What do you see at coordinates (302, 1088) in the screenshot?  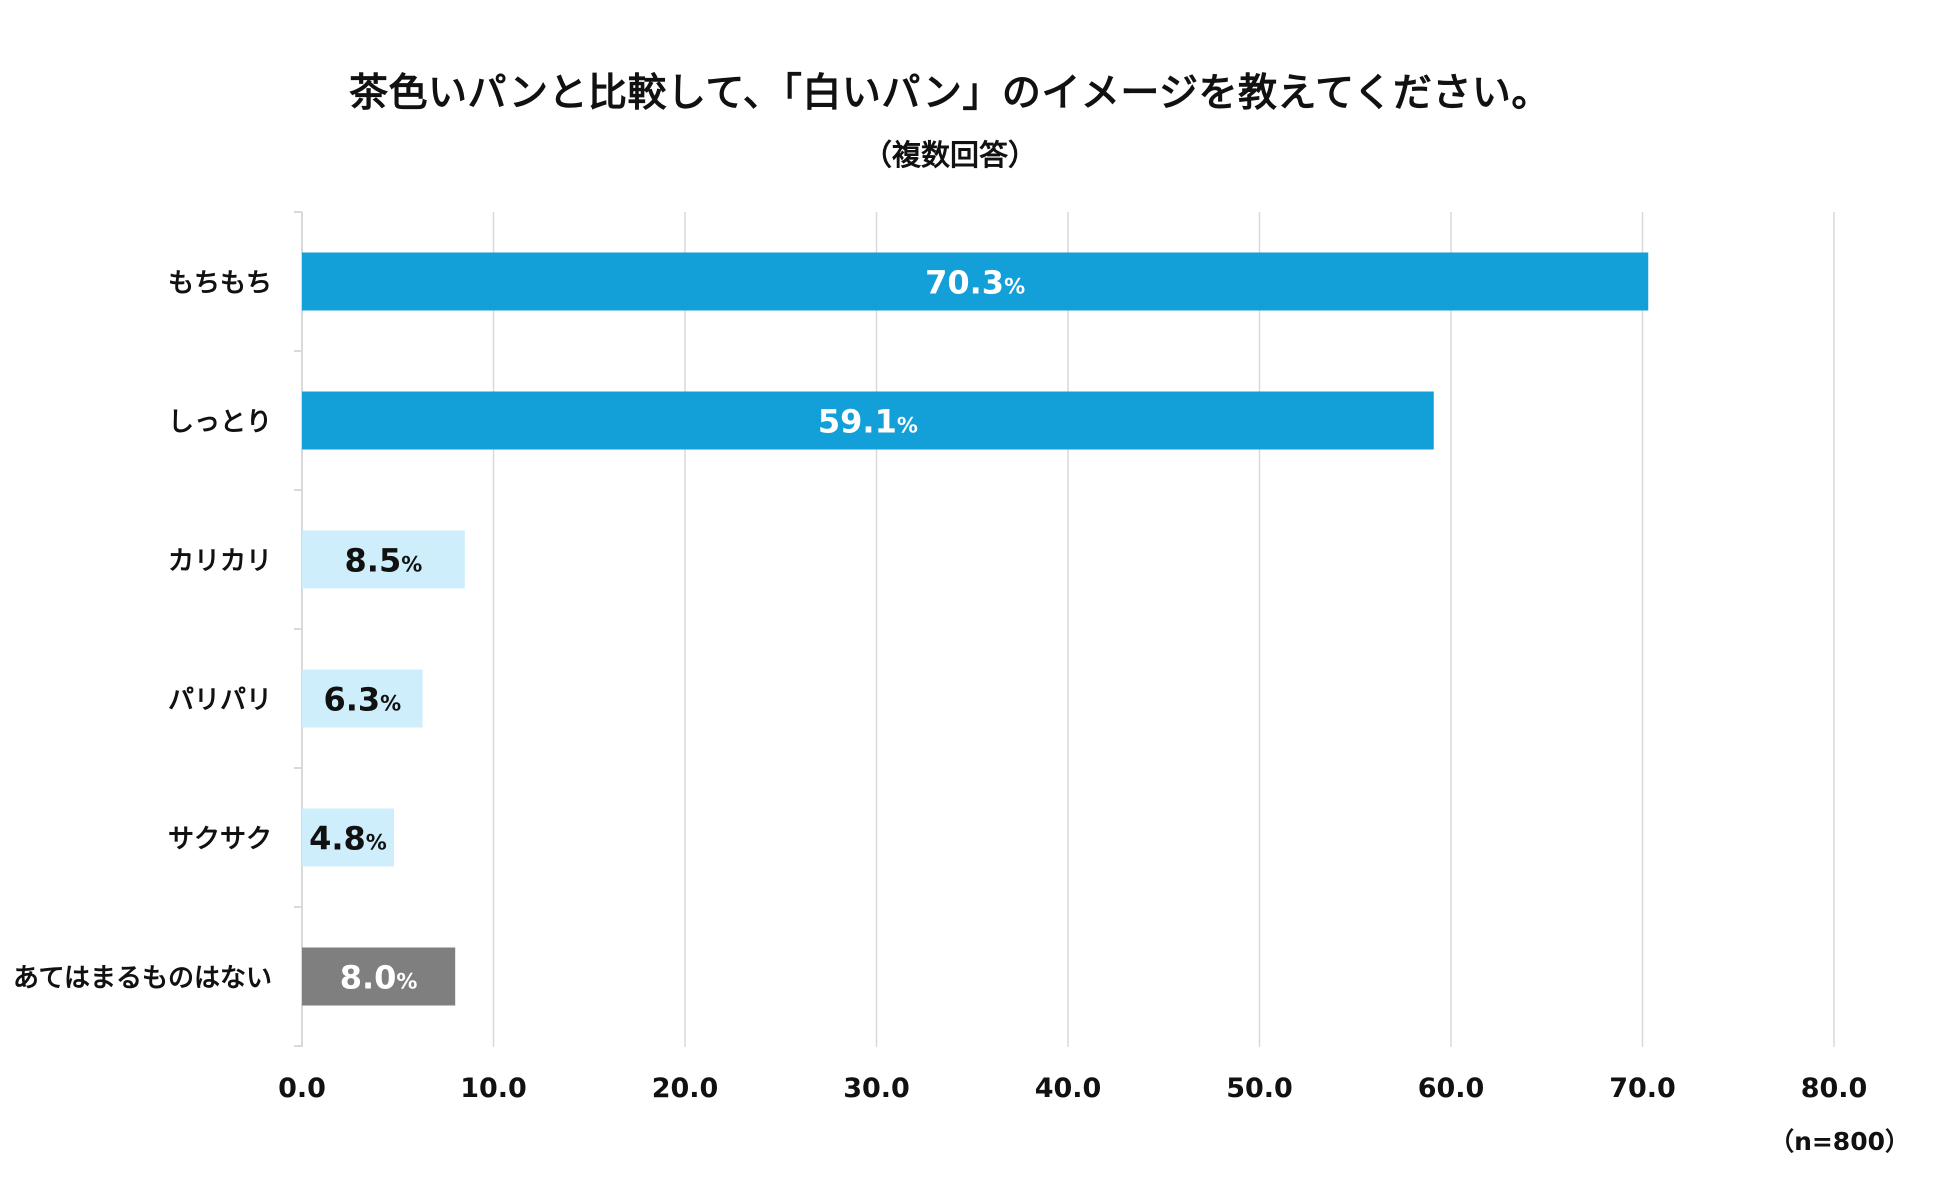 I see `x-tick-label: 0.0` at bounding box center [302, 1088].